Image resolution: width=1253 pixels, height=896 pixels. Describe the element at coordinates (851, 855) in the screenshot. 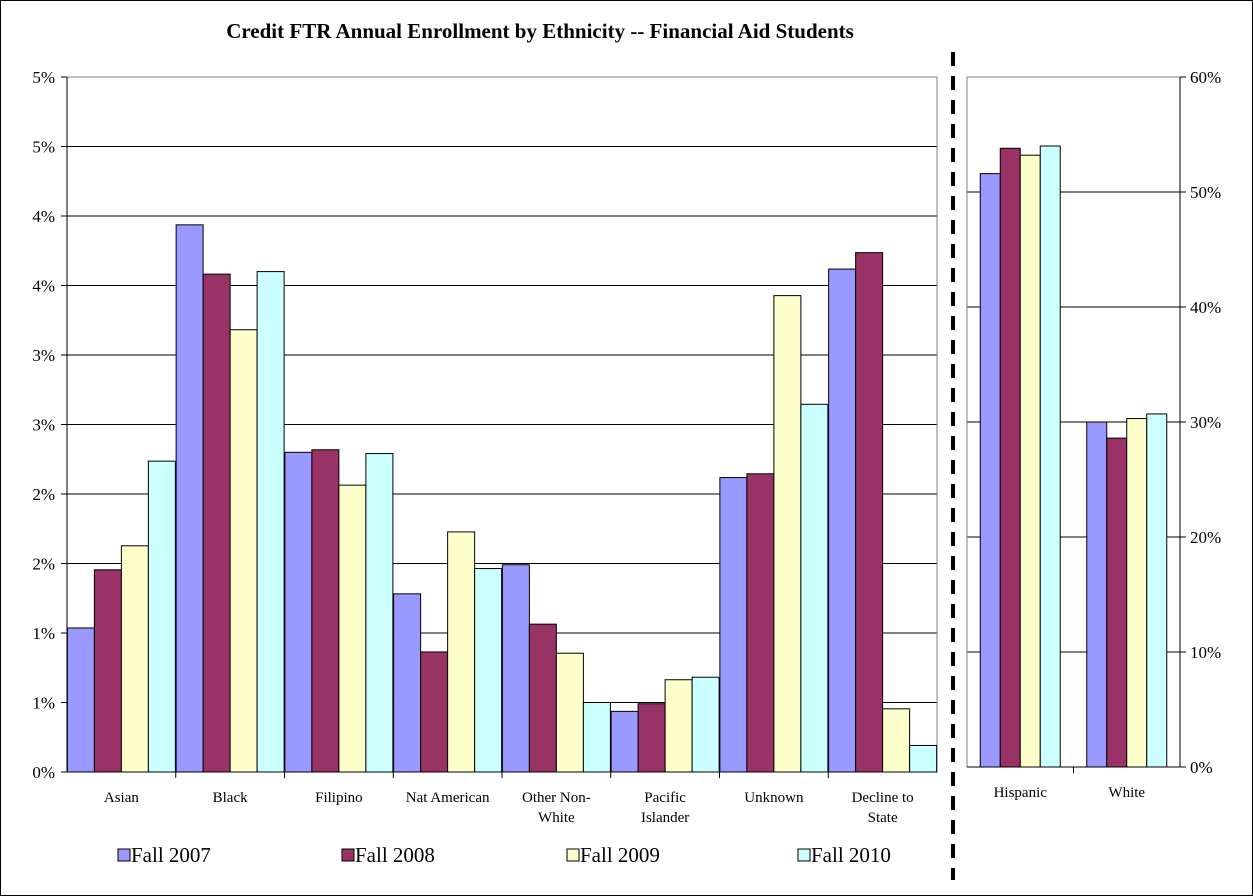

I see `legend-label: Fall 2010` at that location.